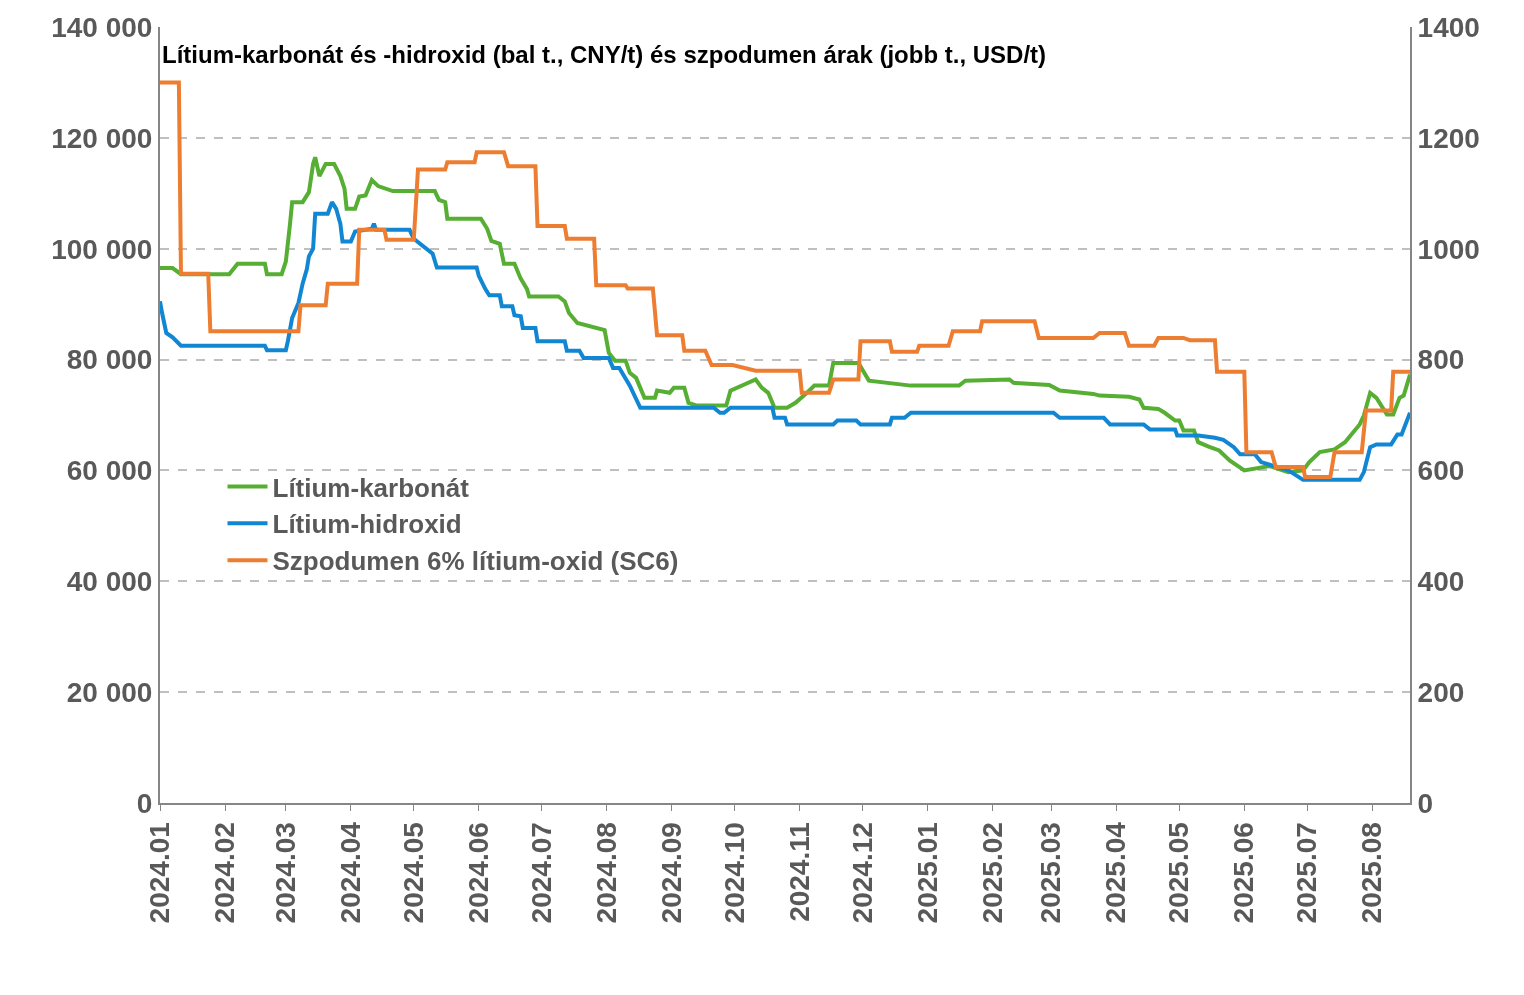 The height and width of the screenshot is (995, 1524). I want to click on y-tick-label: 20 000, so click(109, 692).